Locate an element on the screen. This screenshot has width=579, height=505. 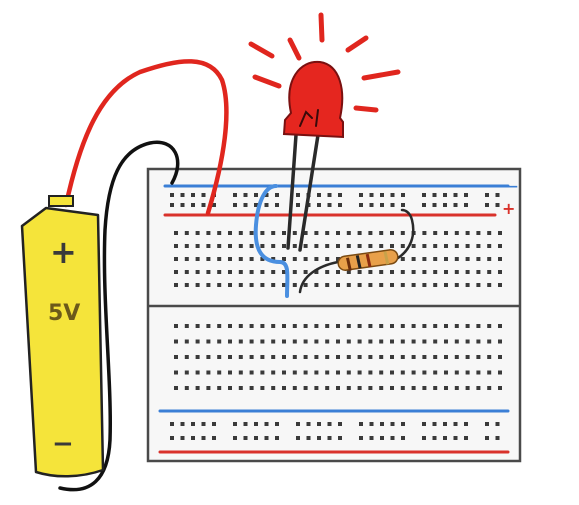
battery-5v: + 5V − is located at coordinates (62, 336).